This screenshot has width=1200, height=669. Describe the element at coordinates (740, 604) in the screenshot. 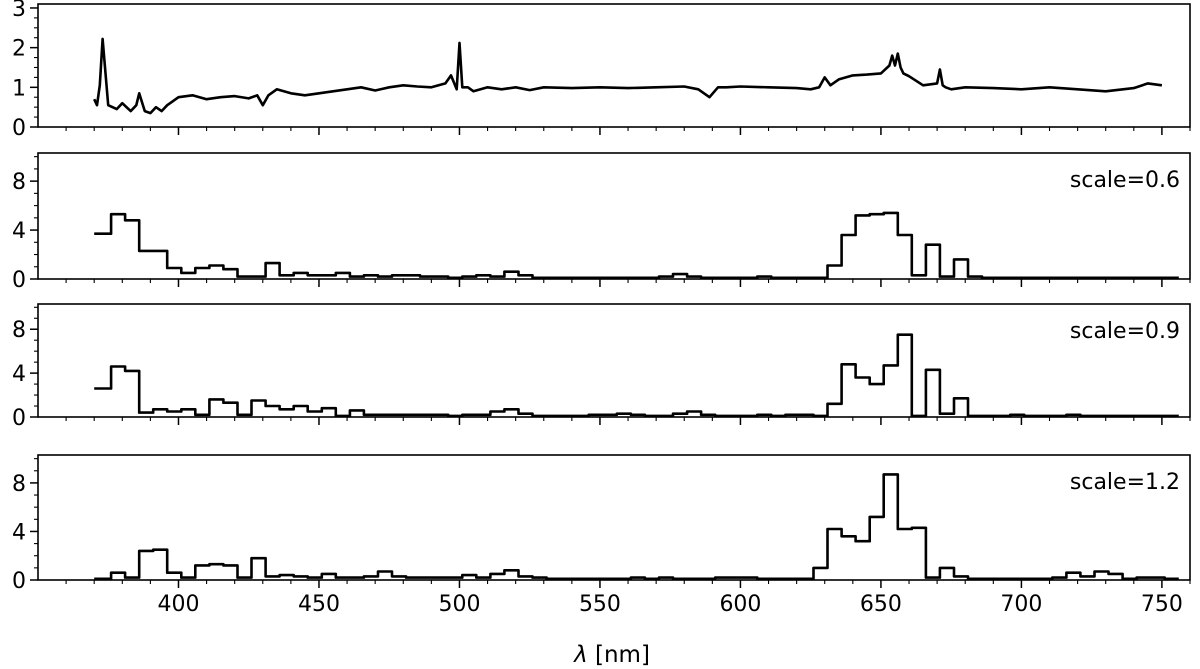

I see `x-tick-label: 600` at that location.